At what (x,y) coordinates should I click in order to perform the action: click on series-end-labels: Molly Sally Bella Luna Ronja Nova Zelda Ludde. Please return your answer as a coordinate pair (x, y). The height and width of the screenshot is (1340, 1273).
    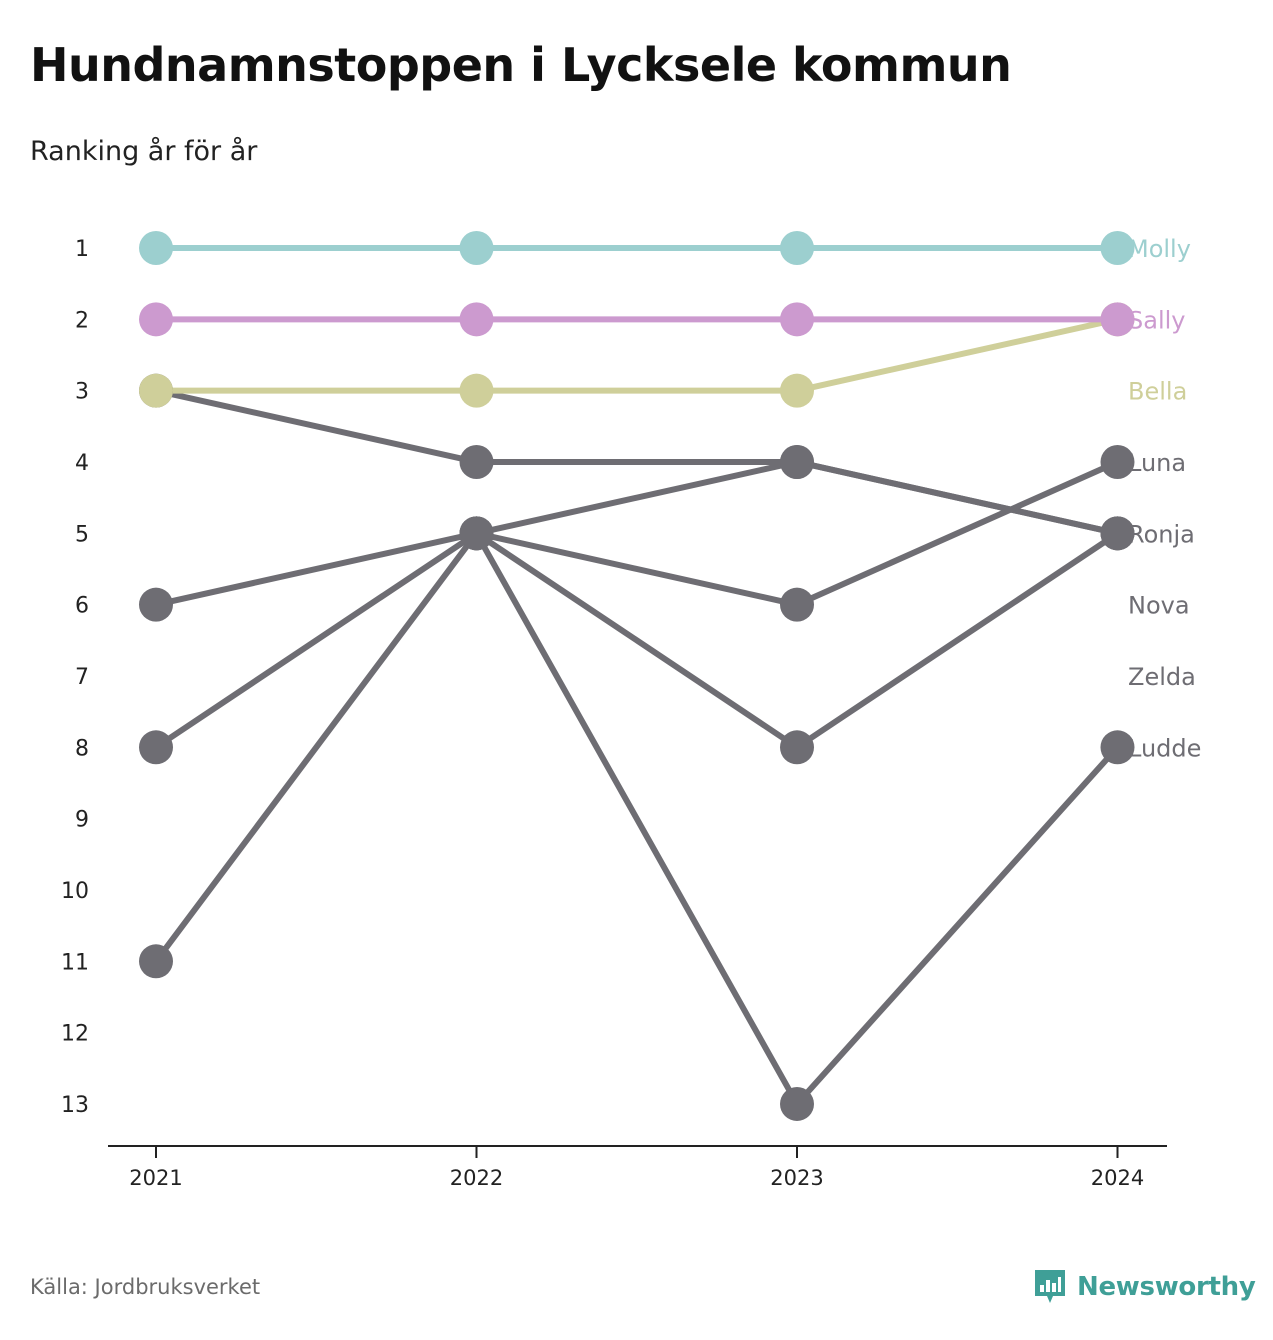
    Looking at the image, I should click on (1164, 498).